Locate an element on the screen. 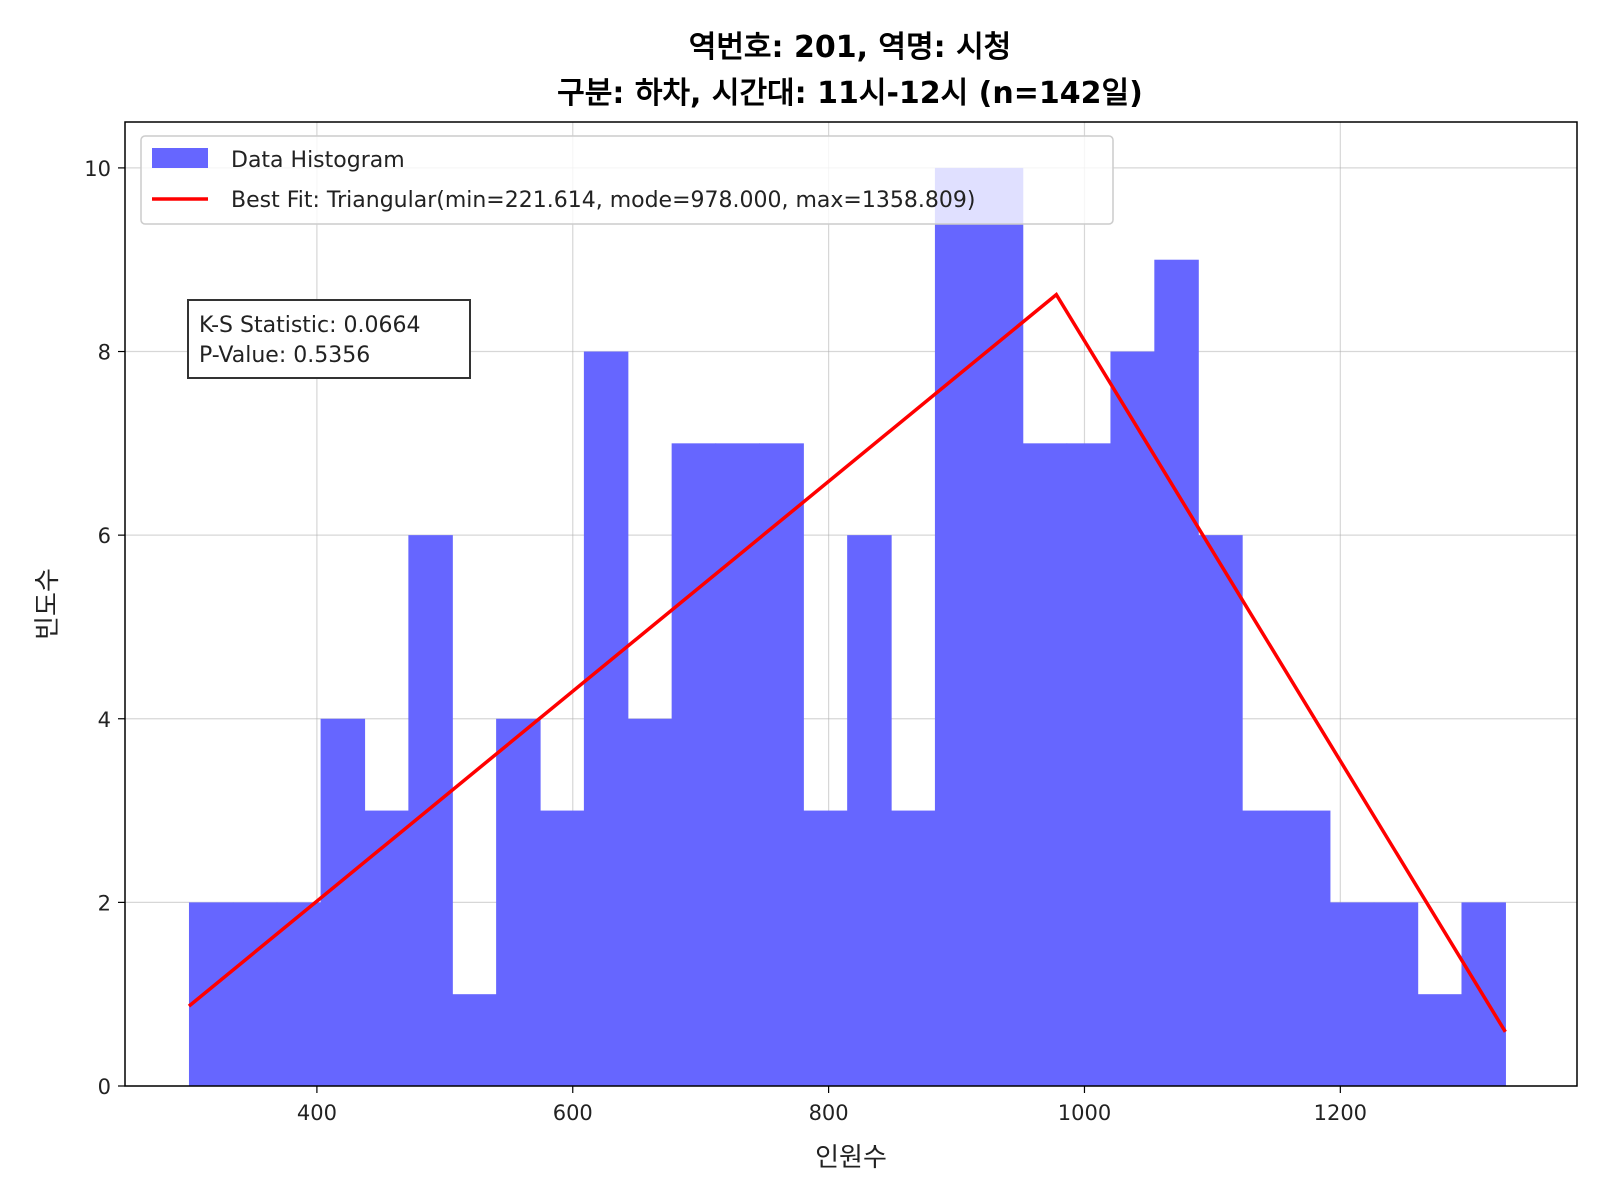  y-tick-label: 0 is located at coordinates (104, 1087).